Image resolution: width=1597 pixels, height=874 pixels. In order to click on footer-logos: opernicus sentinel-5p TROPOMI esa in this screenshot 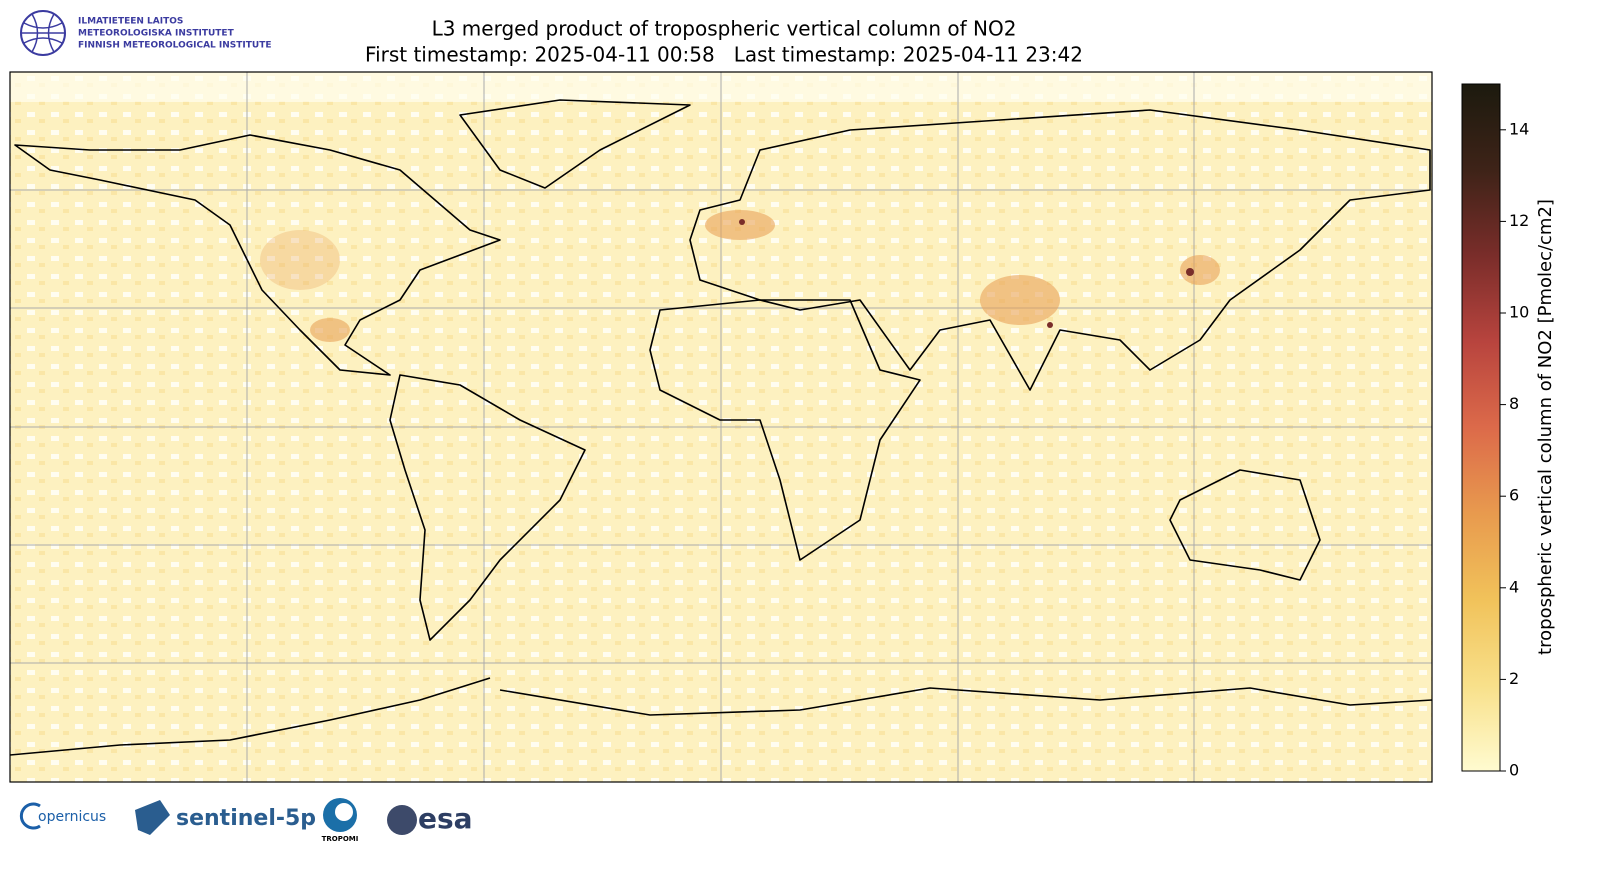, I will do `click(246, 820)`.